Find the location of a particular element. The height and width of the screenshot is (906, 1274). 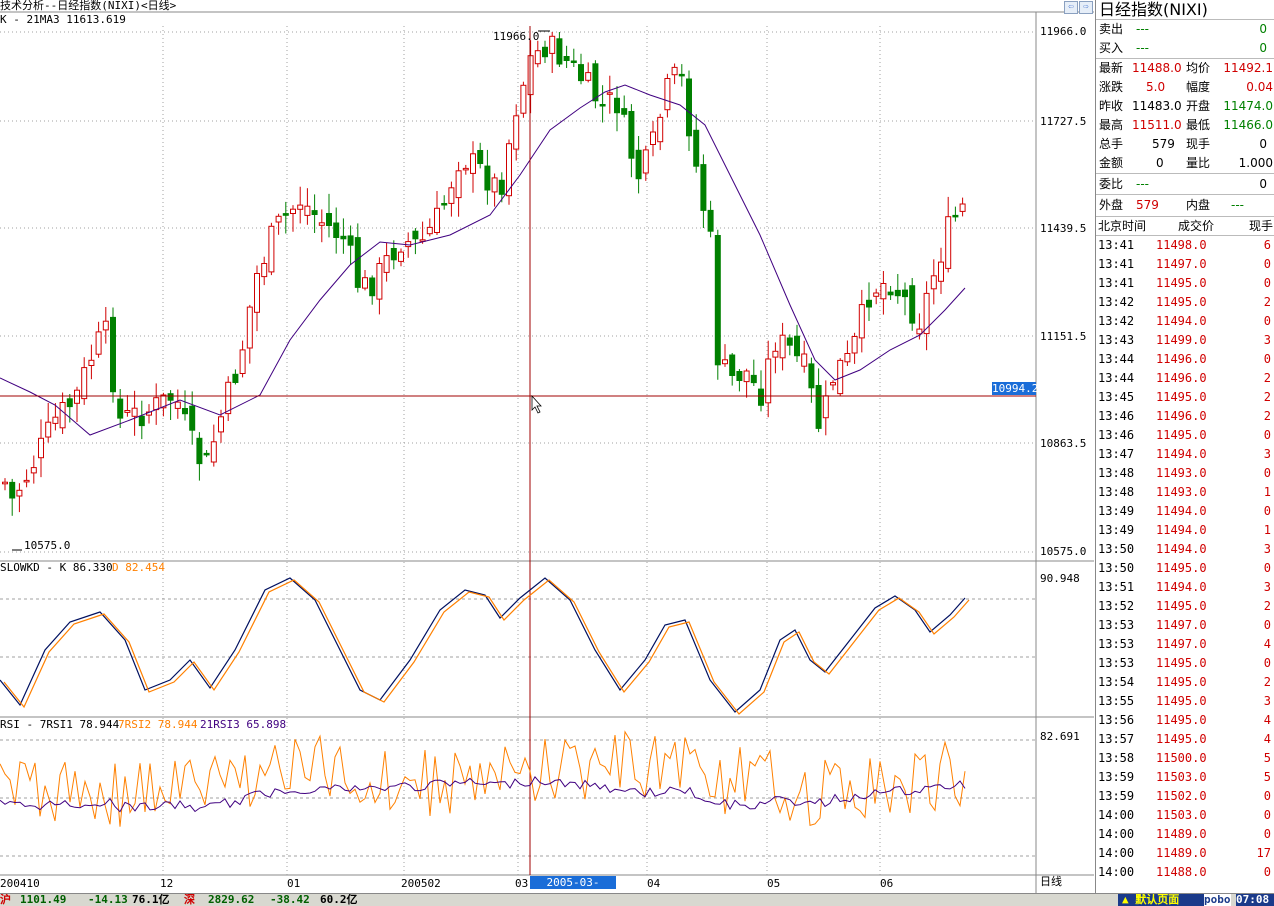

rsi-label-1: RSI - 7RSI1 78.944 is located at coordinates (60, 724).